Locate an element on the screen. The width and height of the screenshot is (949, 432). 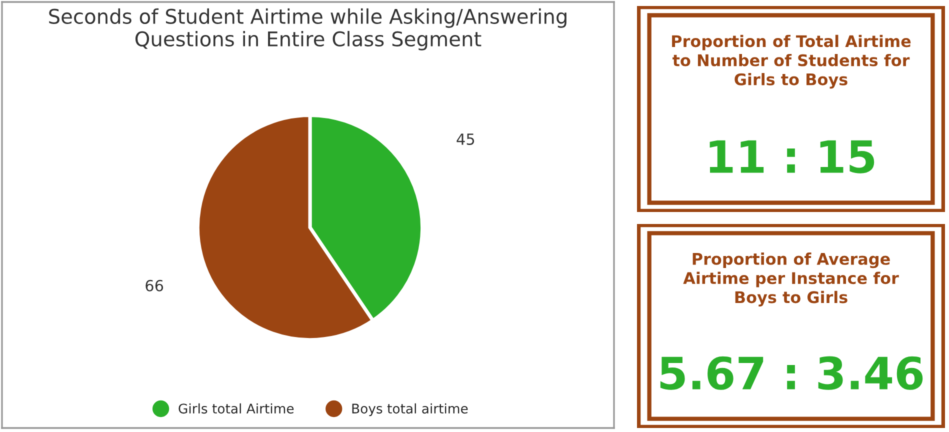
chart-title: Seconds of Student Airtime while Asking/Answering Questions in Entire Class Segment is located at coordinates (307, 29).